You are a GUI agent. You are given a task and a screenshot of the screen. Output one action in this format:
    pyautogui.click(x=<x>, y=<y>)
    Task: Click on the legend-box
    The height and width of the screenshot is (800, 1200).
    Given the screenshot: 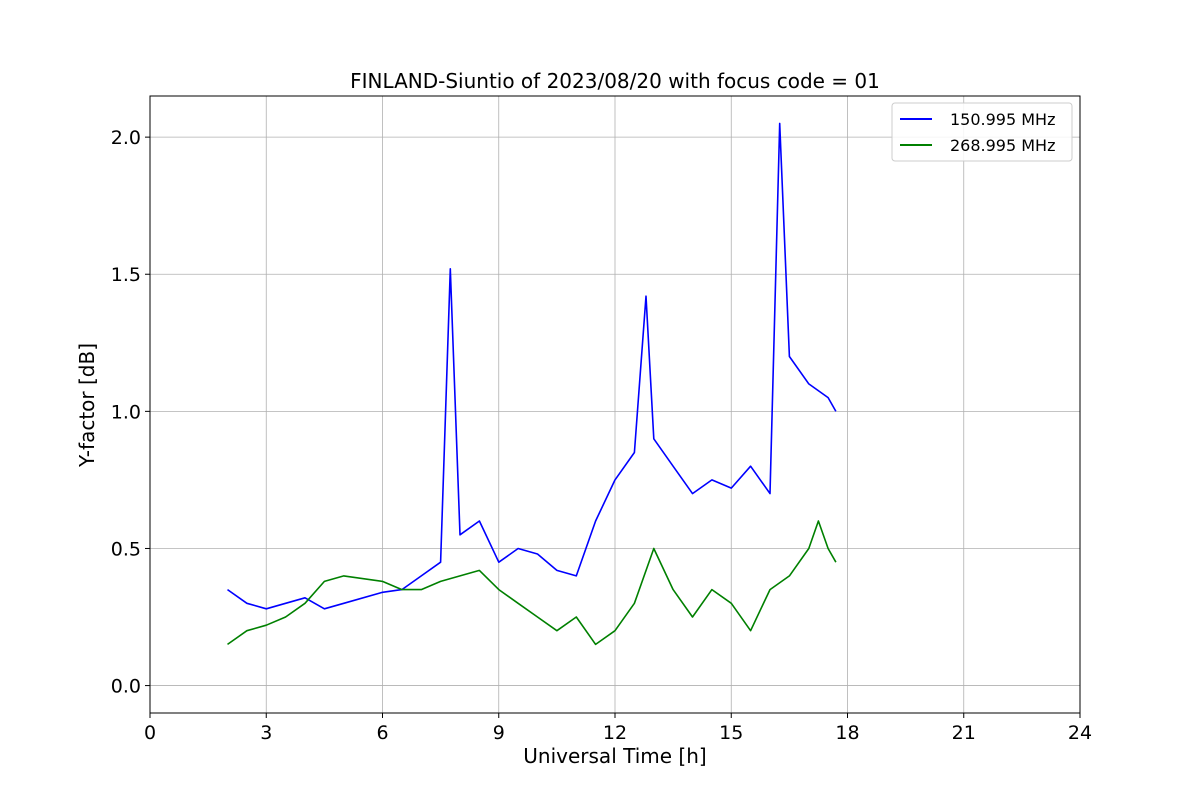 What is the action you would take?
    pyautogui.click(x=982, y=132)
    